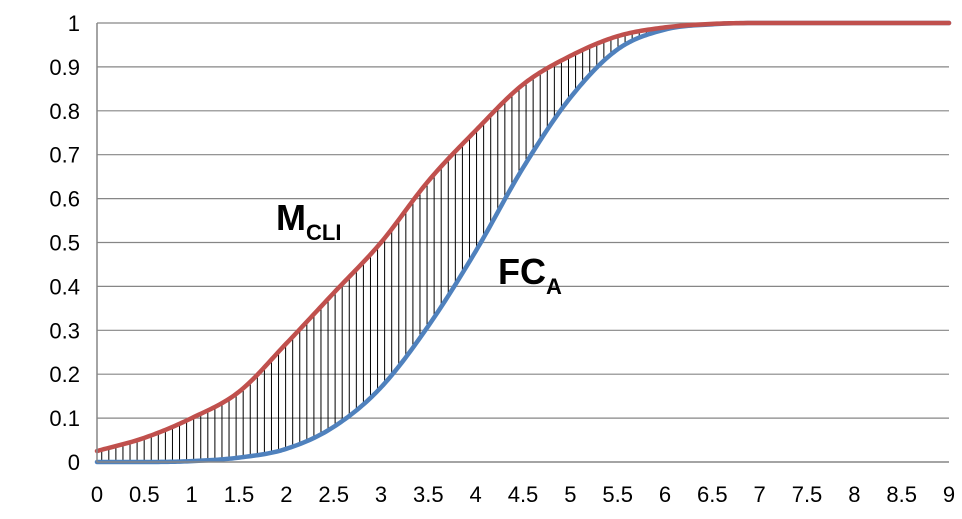  Describe the element at coordinates (901, 494) in the screenshot. I see `x-tick-label: 8.5` at that location.